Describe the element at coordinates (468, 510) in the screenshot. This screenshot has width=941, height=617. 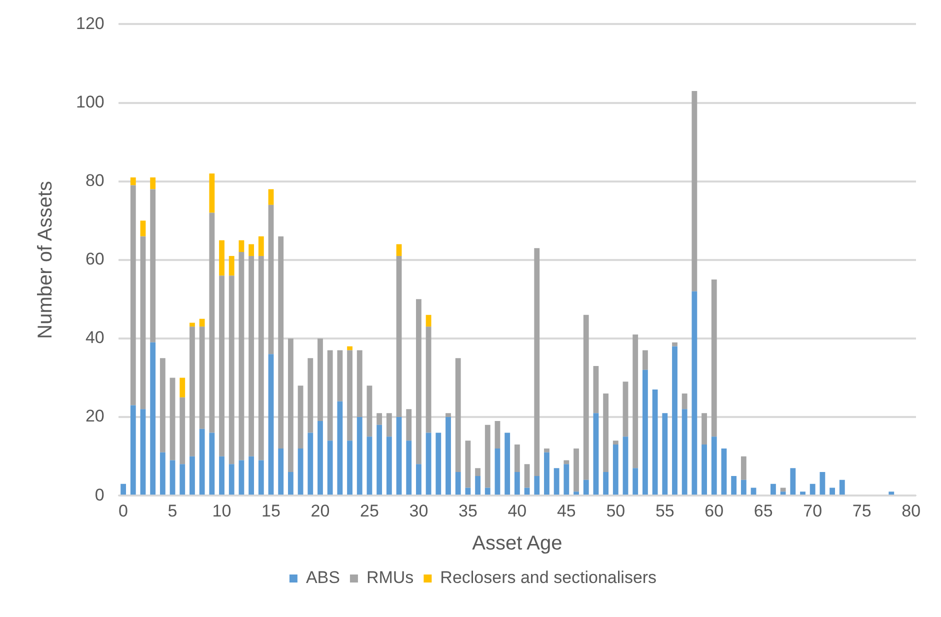
I see `x-tick-label: 35` at that location.